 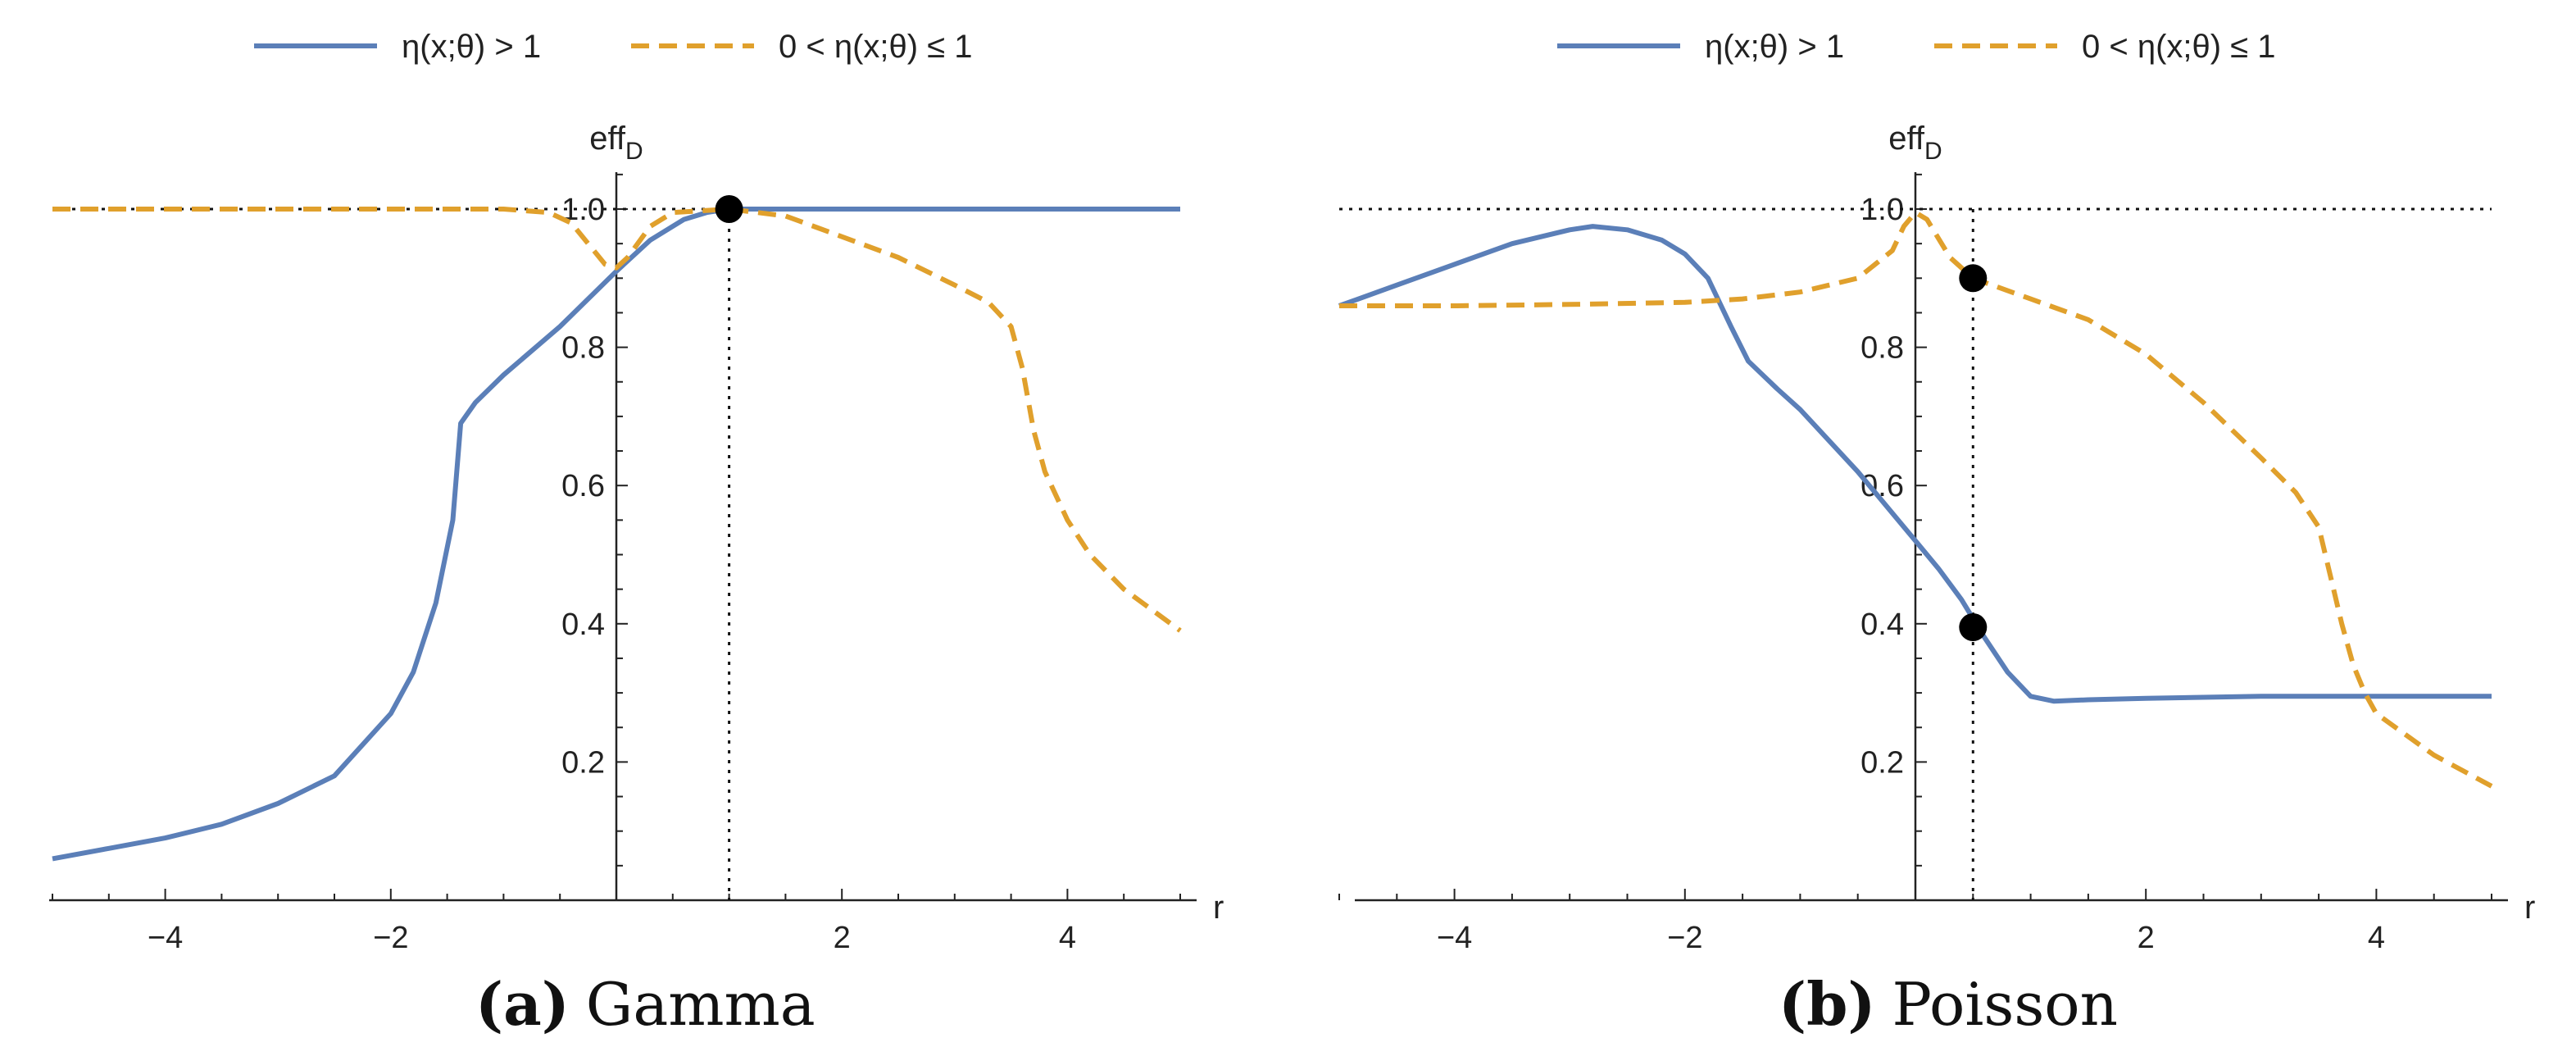 I want to click on caption-title: Poisson, so click(x=2005, y=1004).